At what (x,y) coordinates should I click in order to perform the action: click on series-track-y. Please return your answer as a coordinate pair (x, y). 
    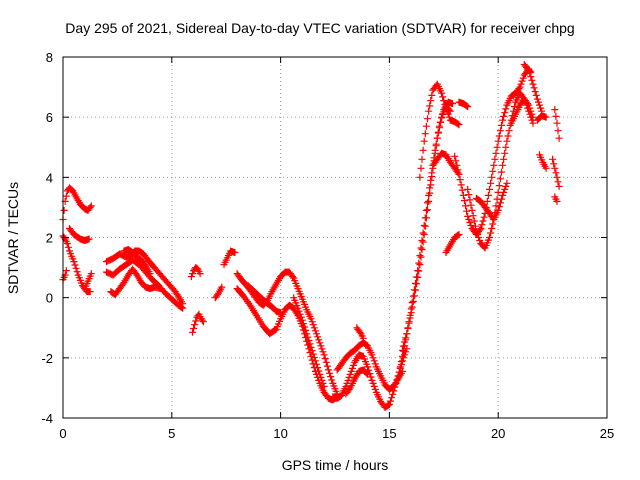
    Looking at the image, I should click on (446, 163).